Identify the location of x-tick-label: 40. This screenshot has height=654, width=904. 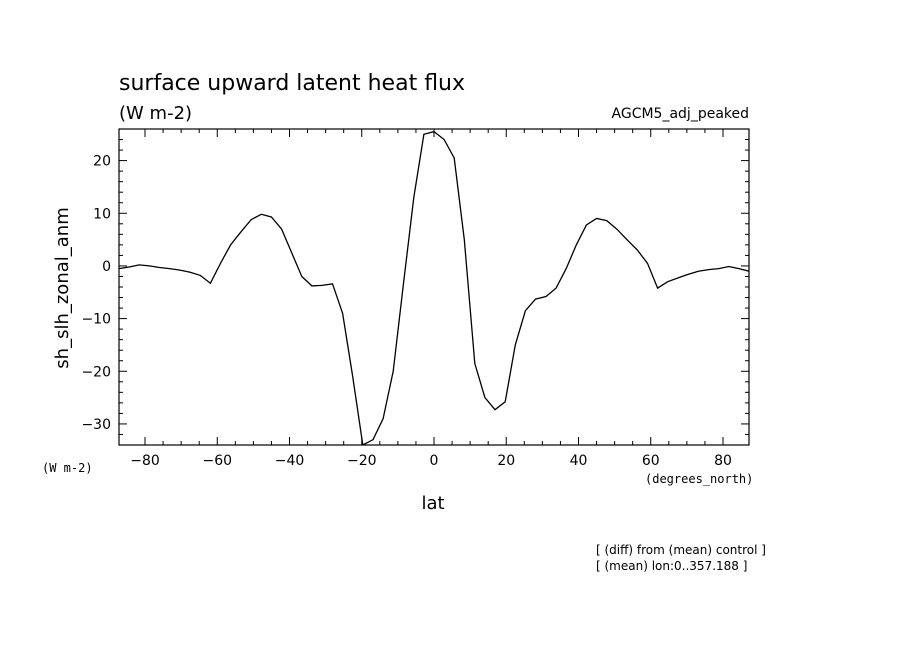
(579, 461).